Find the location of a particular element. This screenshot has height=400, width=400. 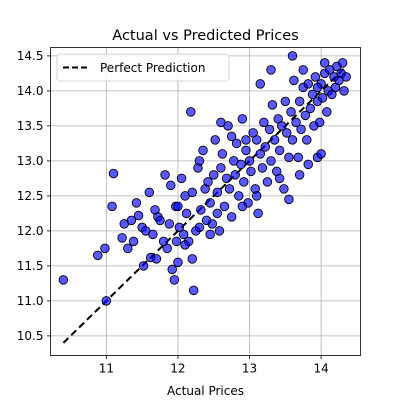

legend: Perfect Prediction is located at coordinates (143, 67).